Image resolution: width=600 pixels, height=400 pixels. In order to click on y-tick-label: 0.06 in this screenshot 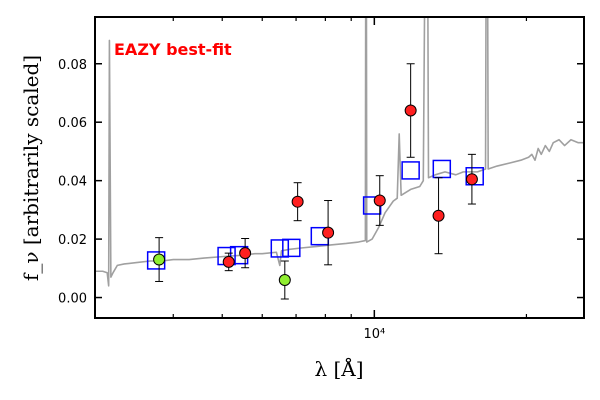, I will do `click(72, 123)`.